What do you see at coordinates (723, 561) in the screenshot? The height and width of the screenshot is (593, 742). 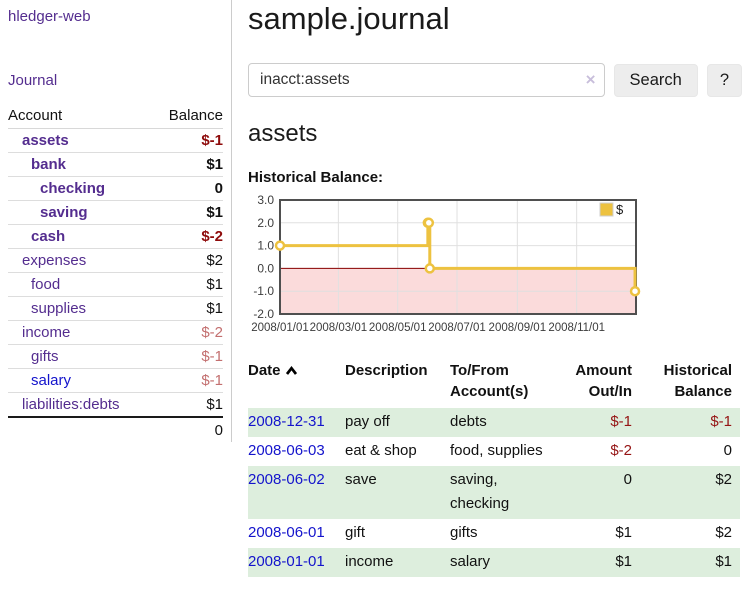 I see `transaction-balance: $1` at bounding box center [723, 561].